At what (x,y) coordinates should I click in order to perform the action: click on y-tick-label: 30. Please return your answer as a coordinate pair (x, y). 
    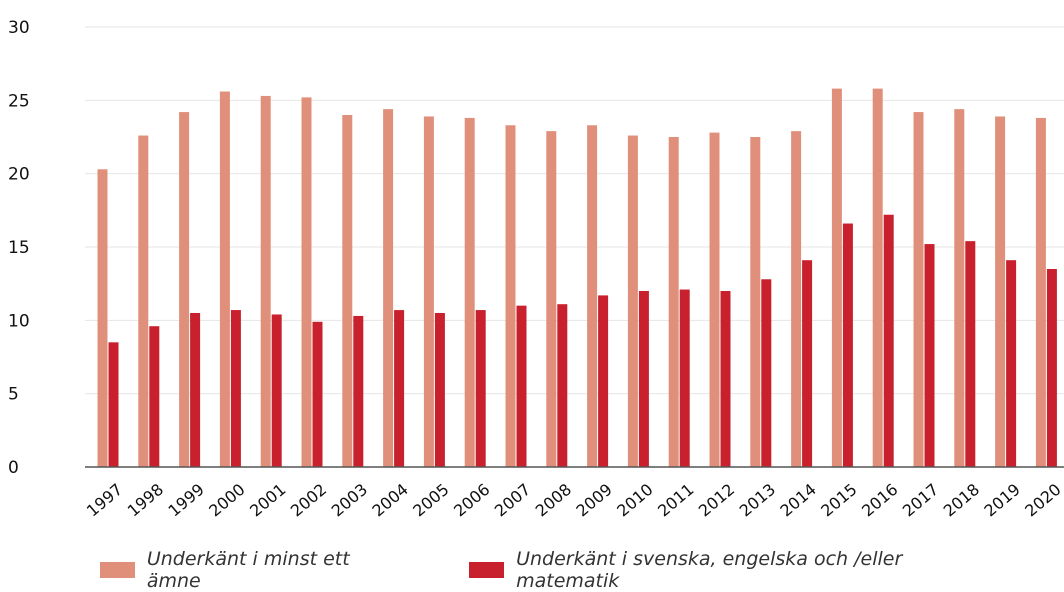
    Looking at the image, I should click on (19, 28).